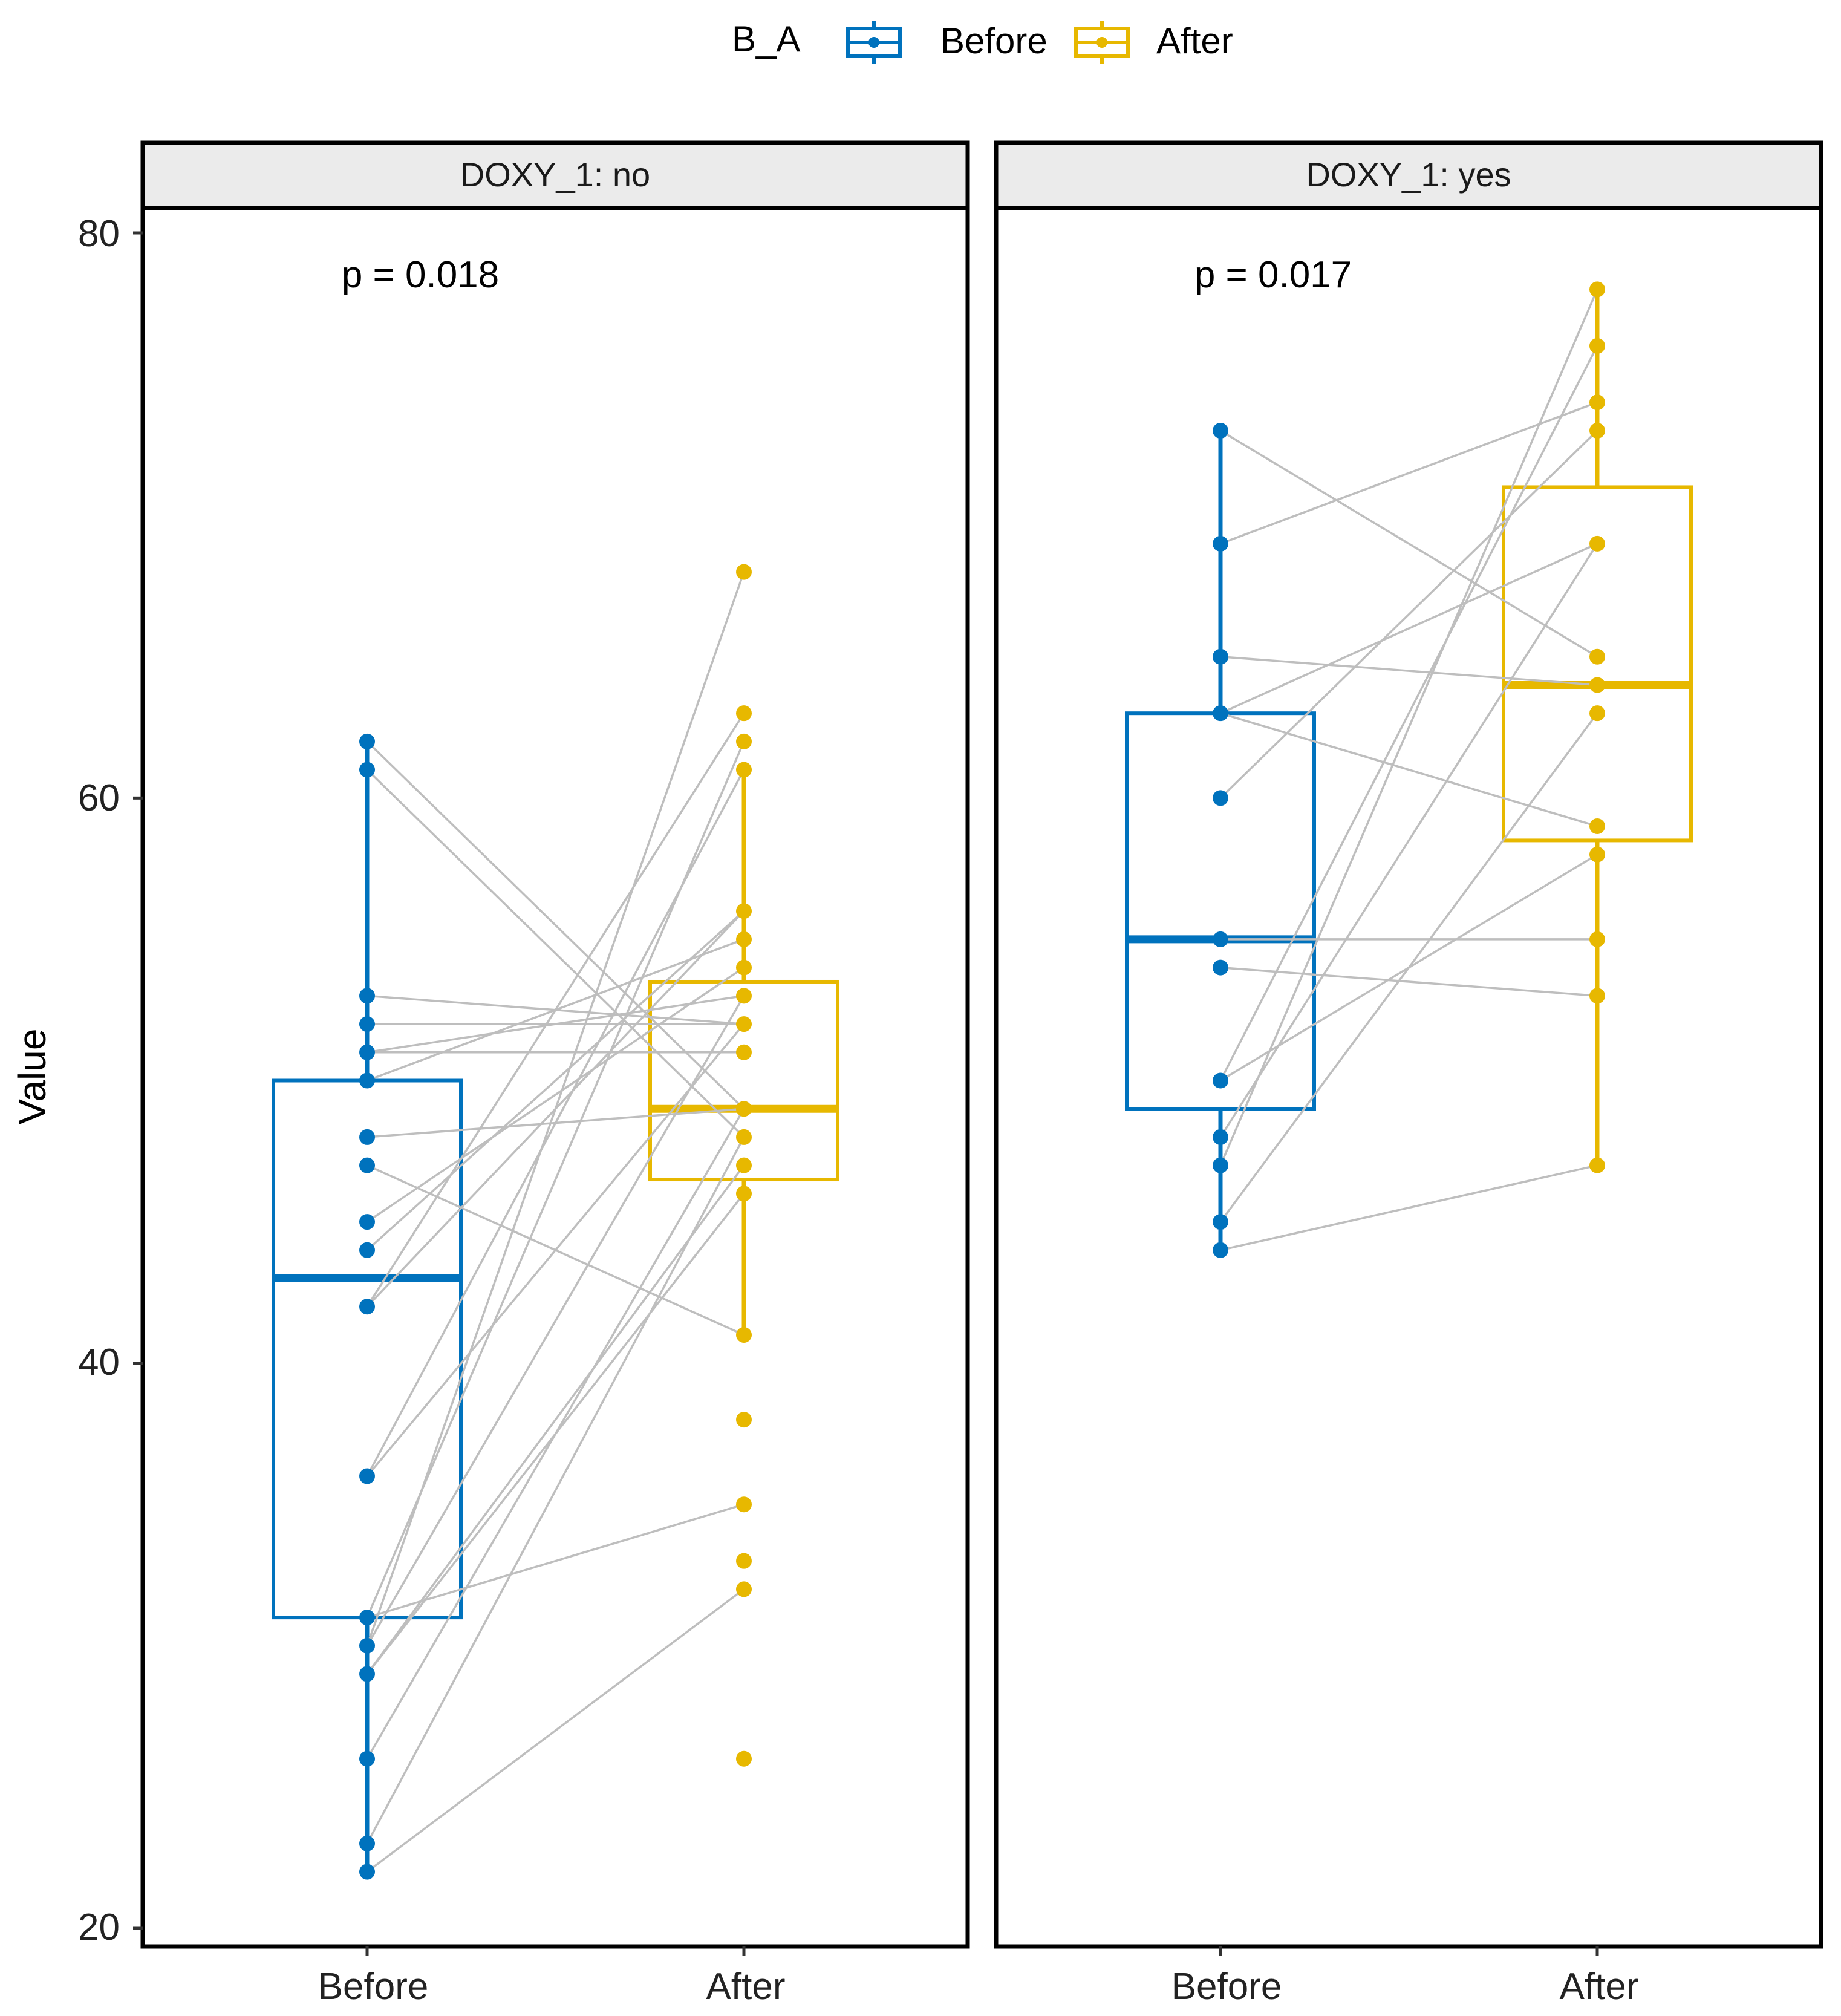 This screenshot has height=2016, width=1841. What do you see at coordinates (1102, 43) in the screenshot?
I see `legend-key-after` at bounding box center [1102, 43].